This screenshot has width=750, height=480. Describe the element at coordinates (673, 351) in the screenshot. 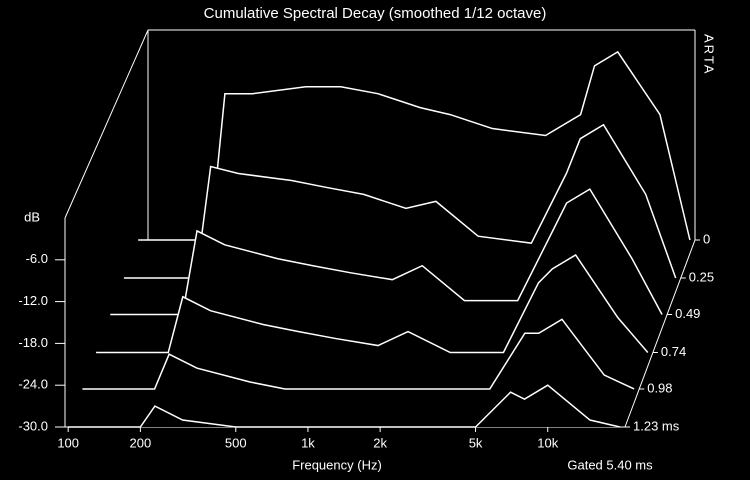

I see `z-tick-label: 0.74` at that location.